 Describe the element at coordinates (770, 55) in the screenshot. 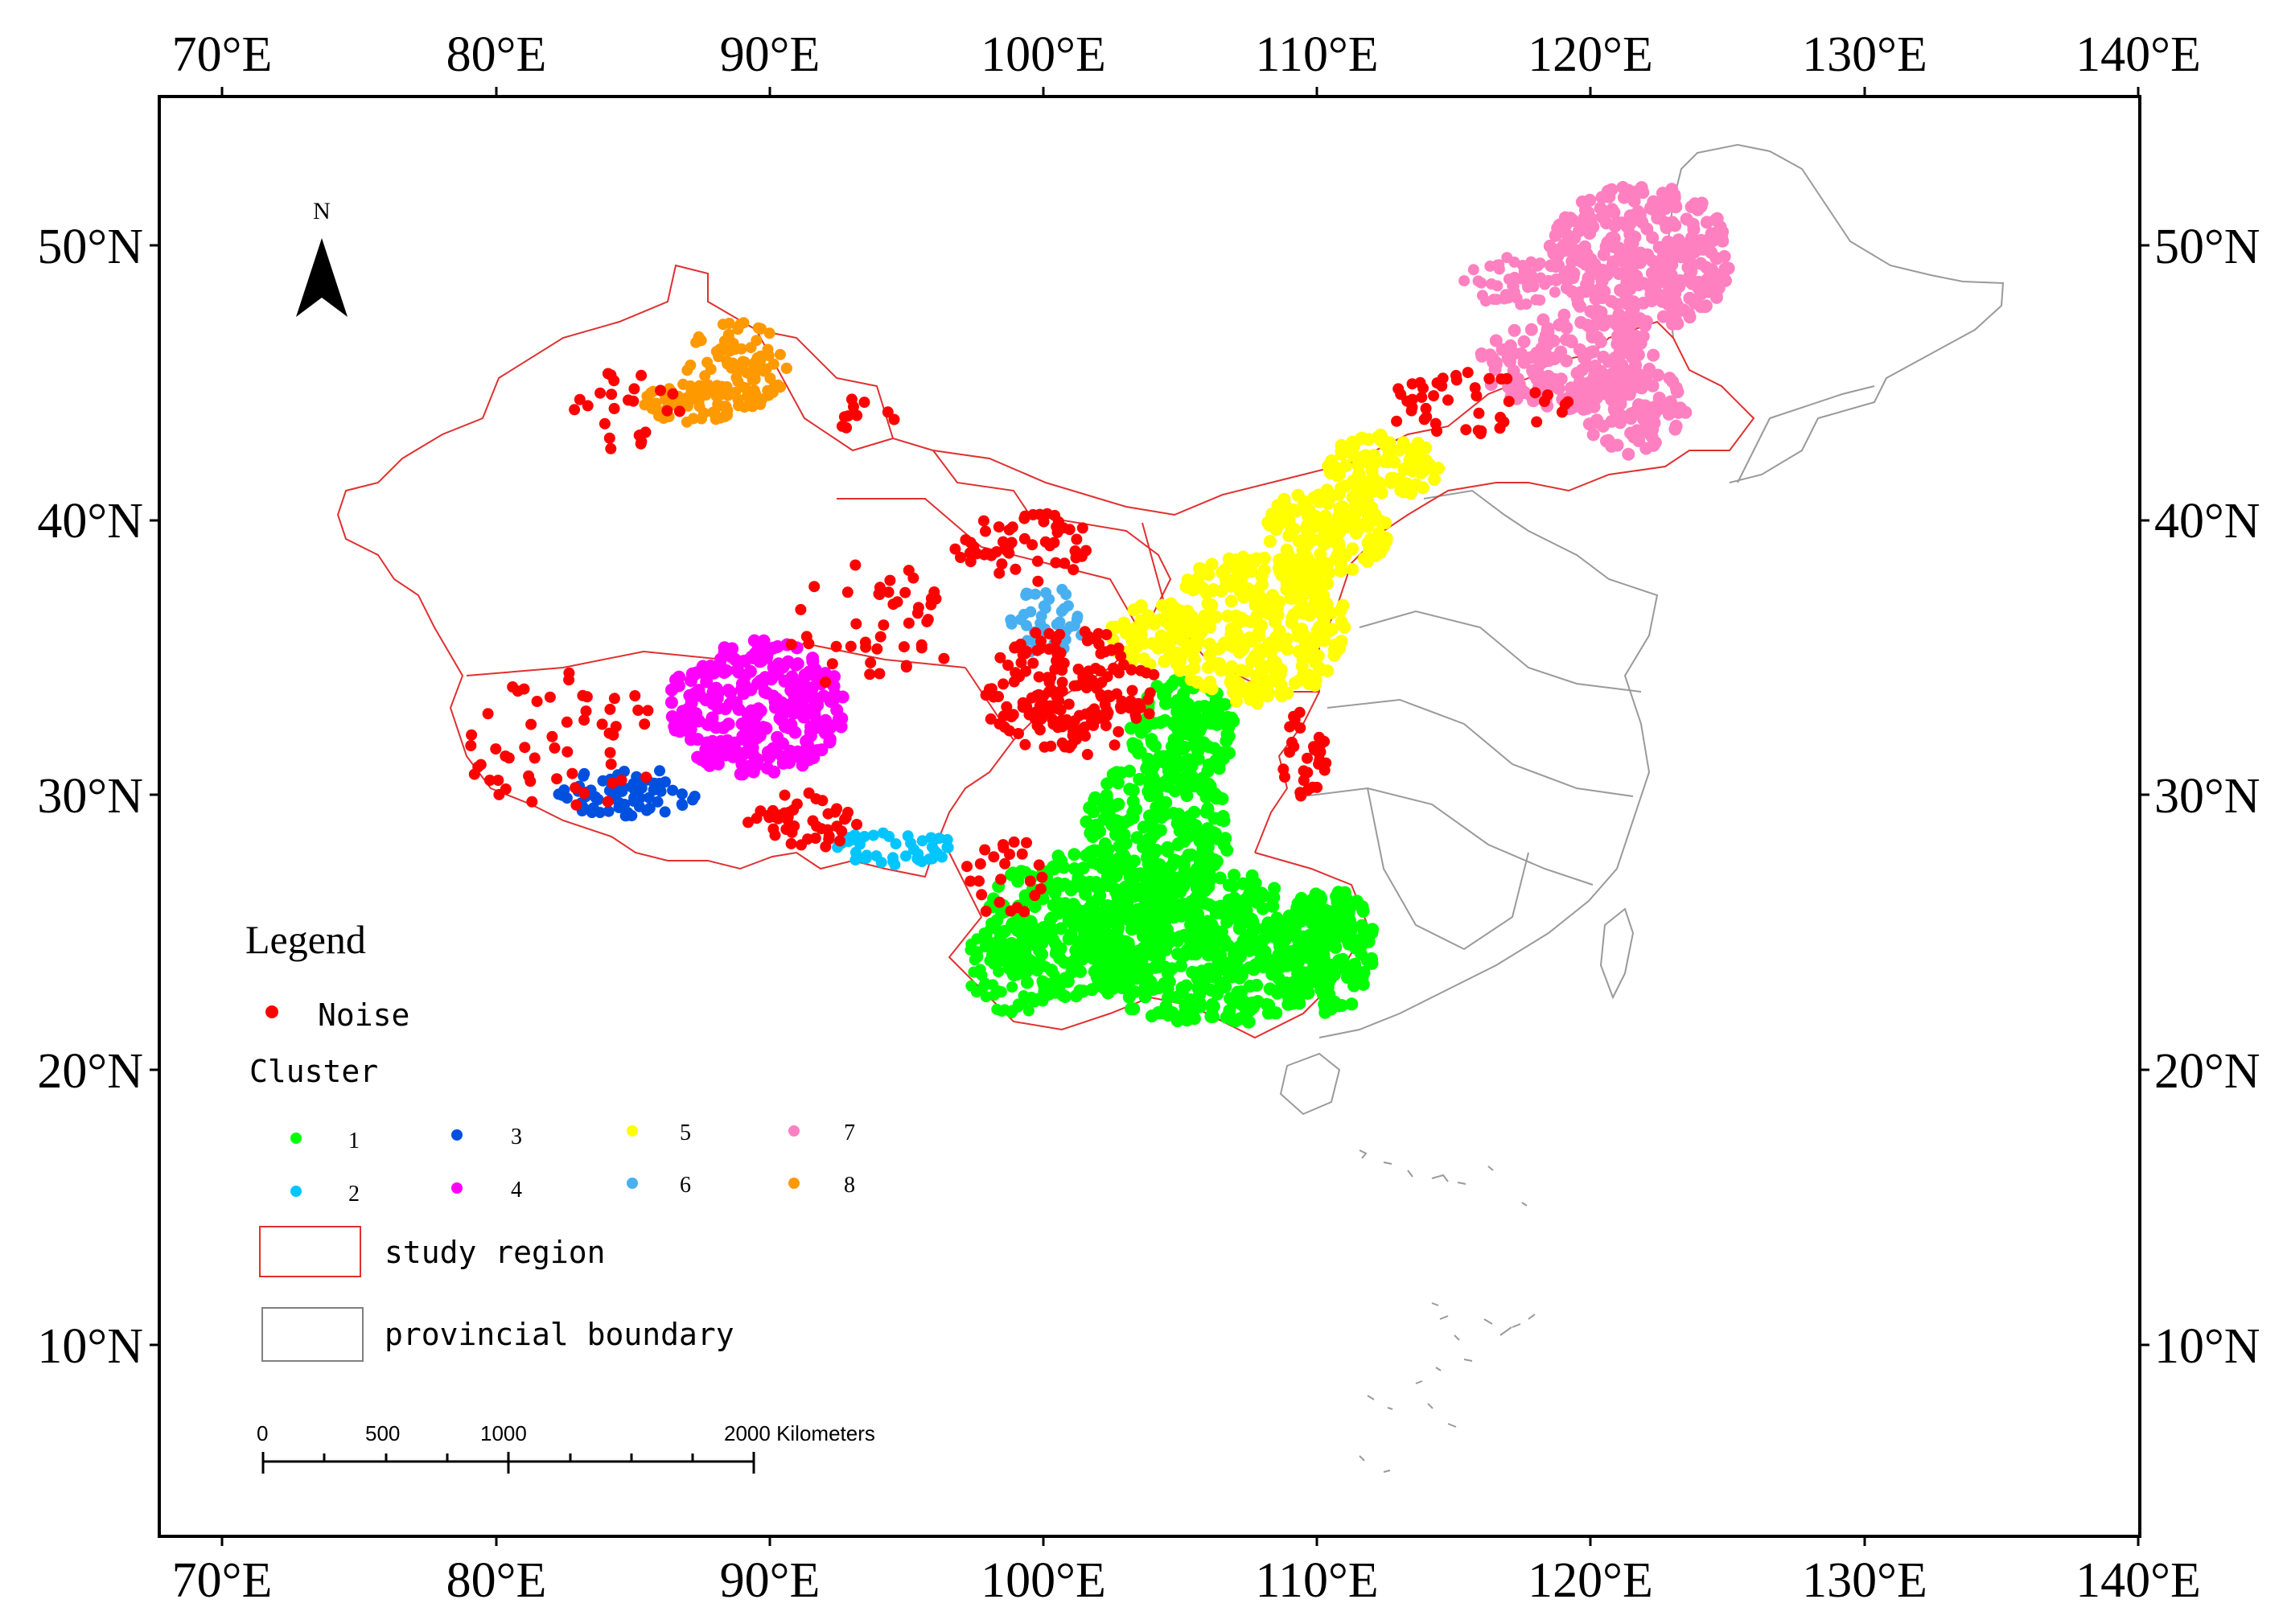

I see `lon-label-top-90: 90°E` at that location.